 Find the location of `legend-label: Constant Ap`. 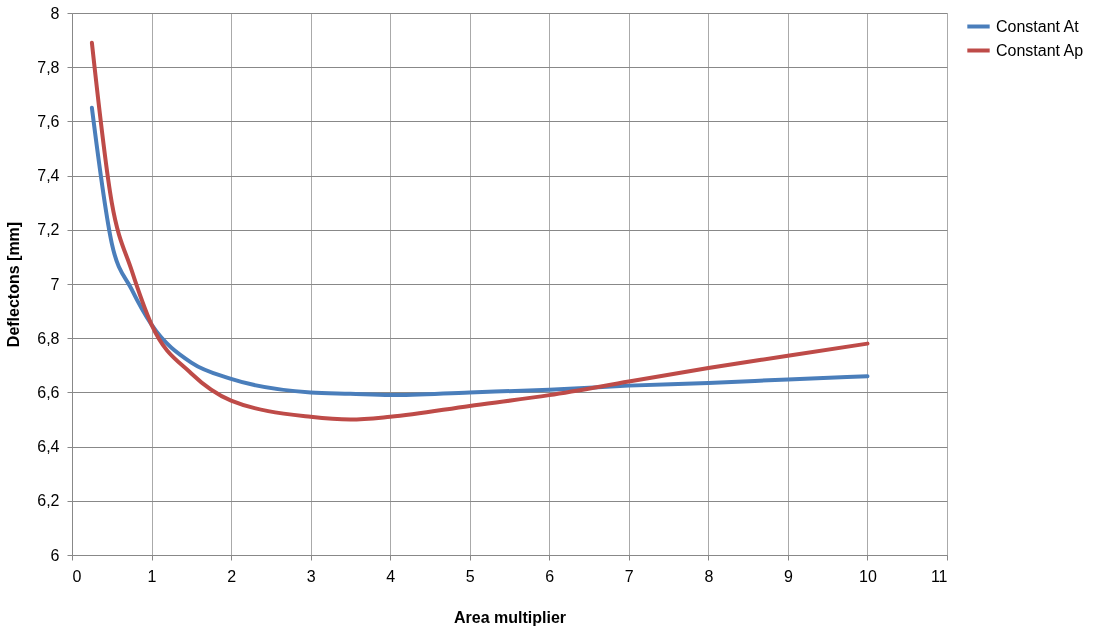

legend-label: Constant Ap is located at coordinates (1040, 50).